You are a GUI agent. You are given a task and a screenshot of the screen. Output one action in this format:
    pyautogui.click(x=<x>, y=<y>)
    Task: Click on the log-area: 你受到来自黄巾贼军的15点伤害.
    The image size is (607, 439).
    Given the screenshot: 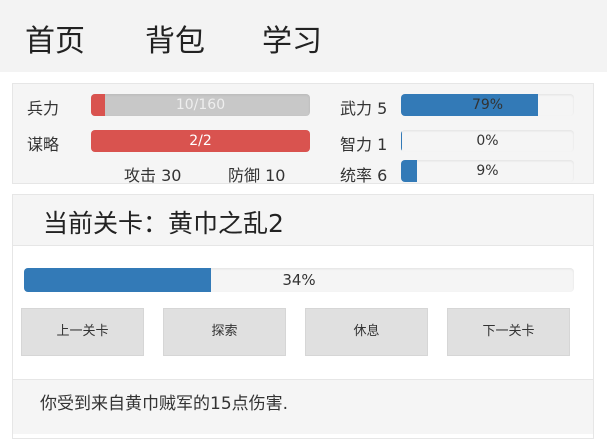 What is the action you would take?
    pyautogui.click(x=303, y=406)
    